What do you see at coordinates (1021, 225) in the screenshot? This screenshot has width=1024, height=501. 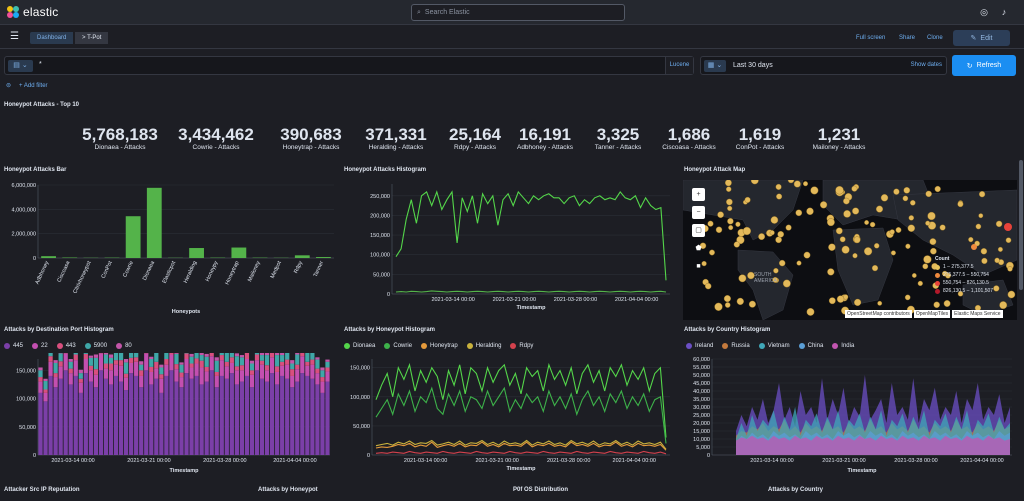 I see `scrollbar-thumb` at bounding box center [1021, 225].